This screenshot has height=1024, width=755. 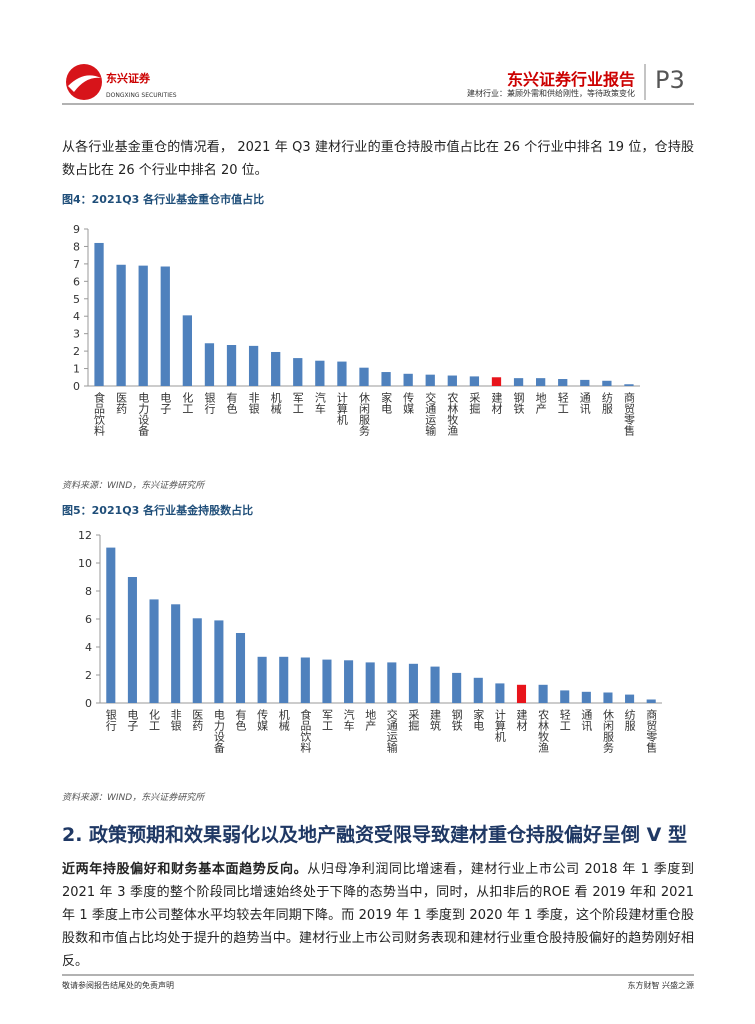 What do you see at coordinates (76, 246) in the screenshot?
I see `y-tick-label: 8` at bounding box center [76, 246].